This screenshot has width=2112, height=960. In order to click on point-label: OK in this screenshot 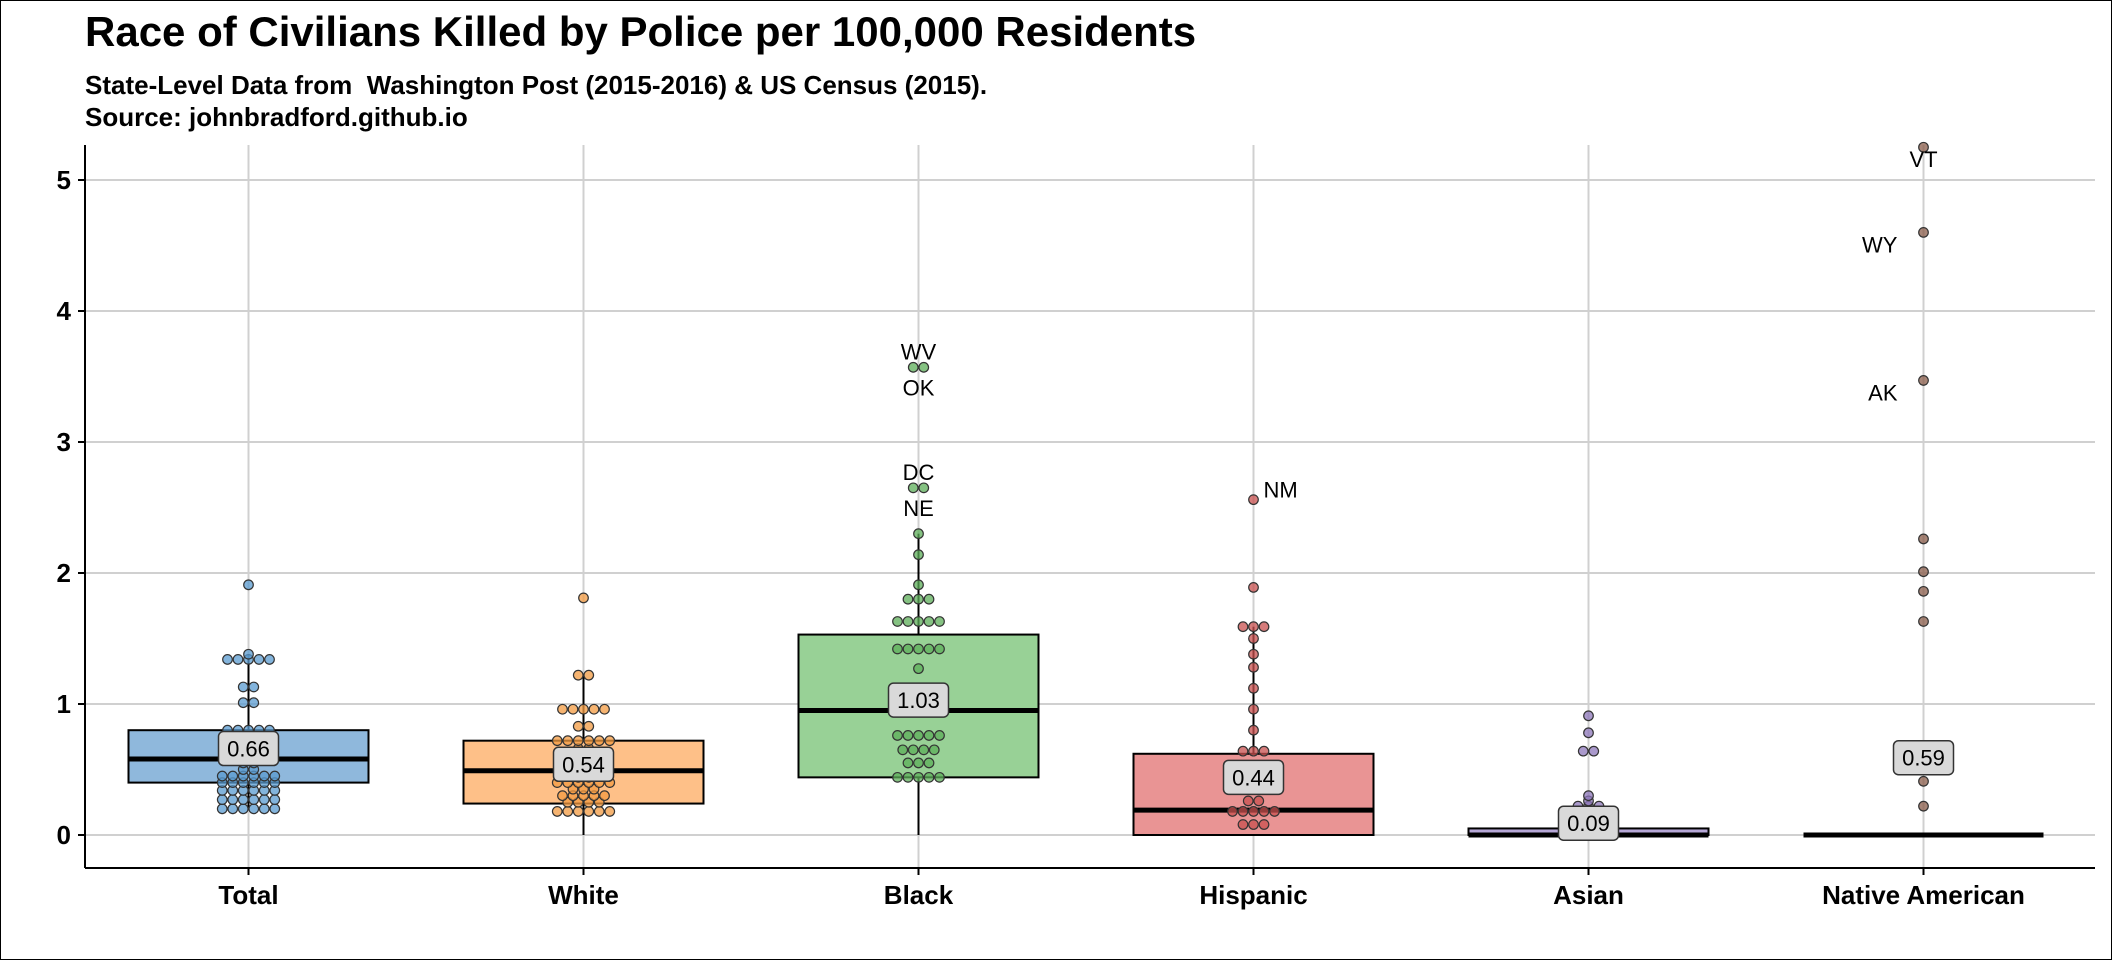, I will do `click(919, 387)`.